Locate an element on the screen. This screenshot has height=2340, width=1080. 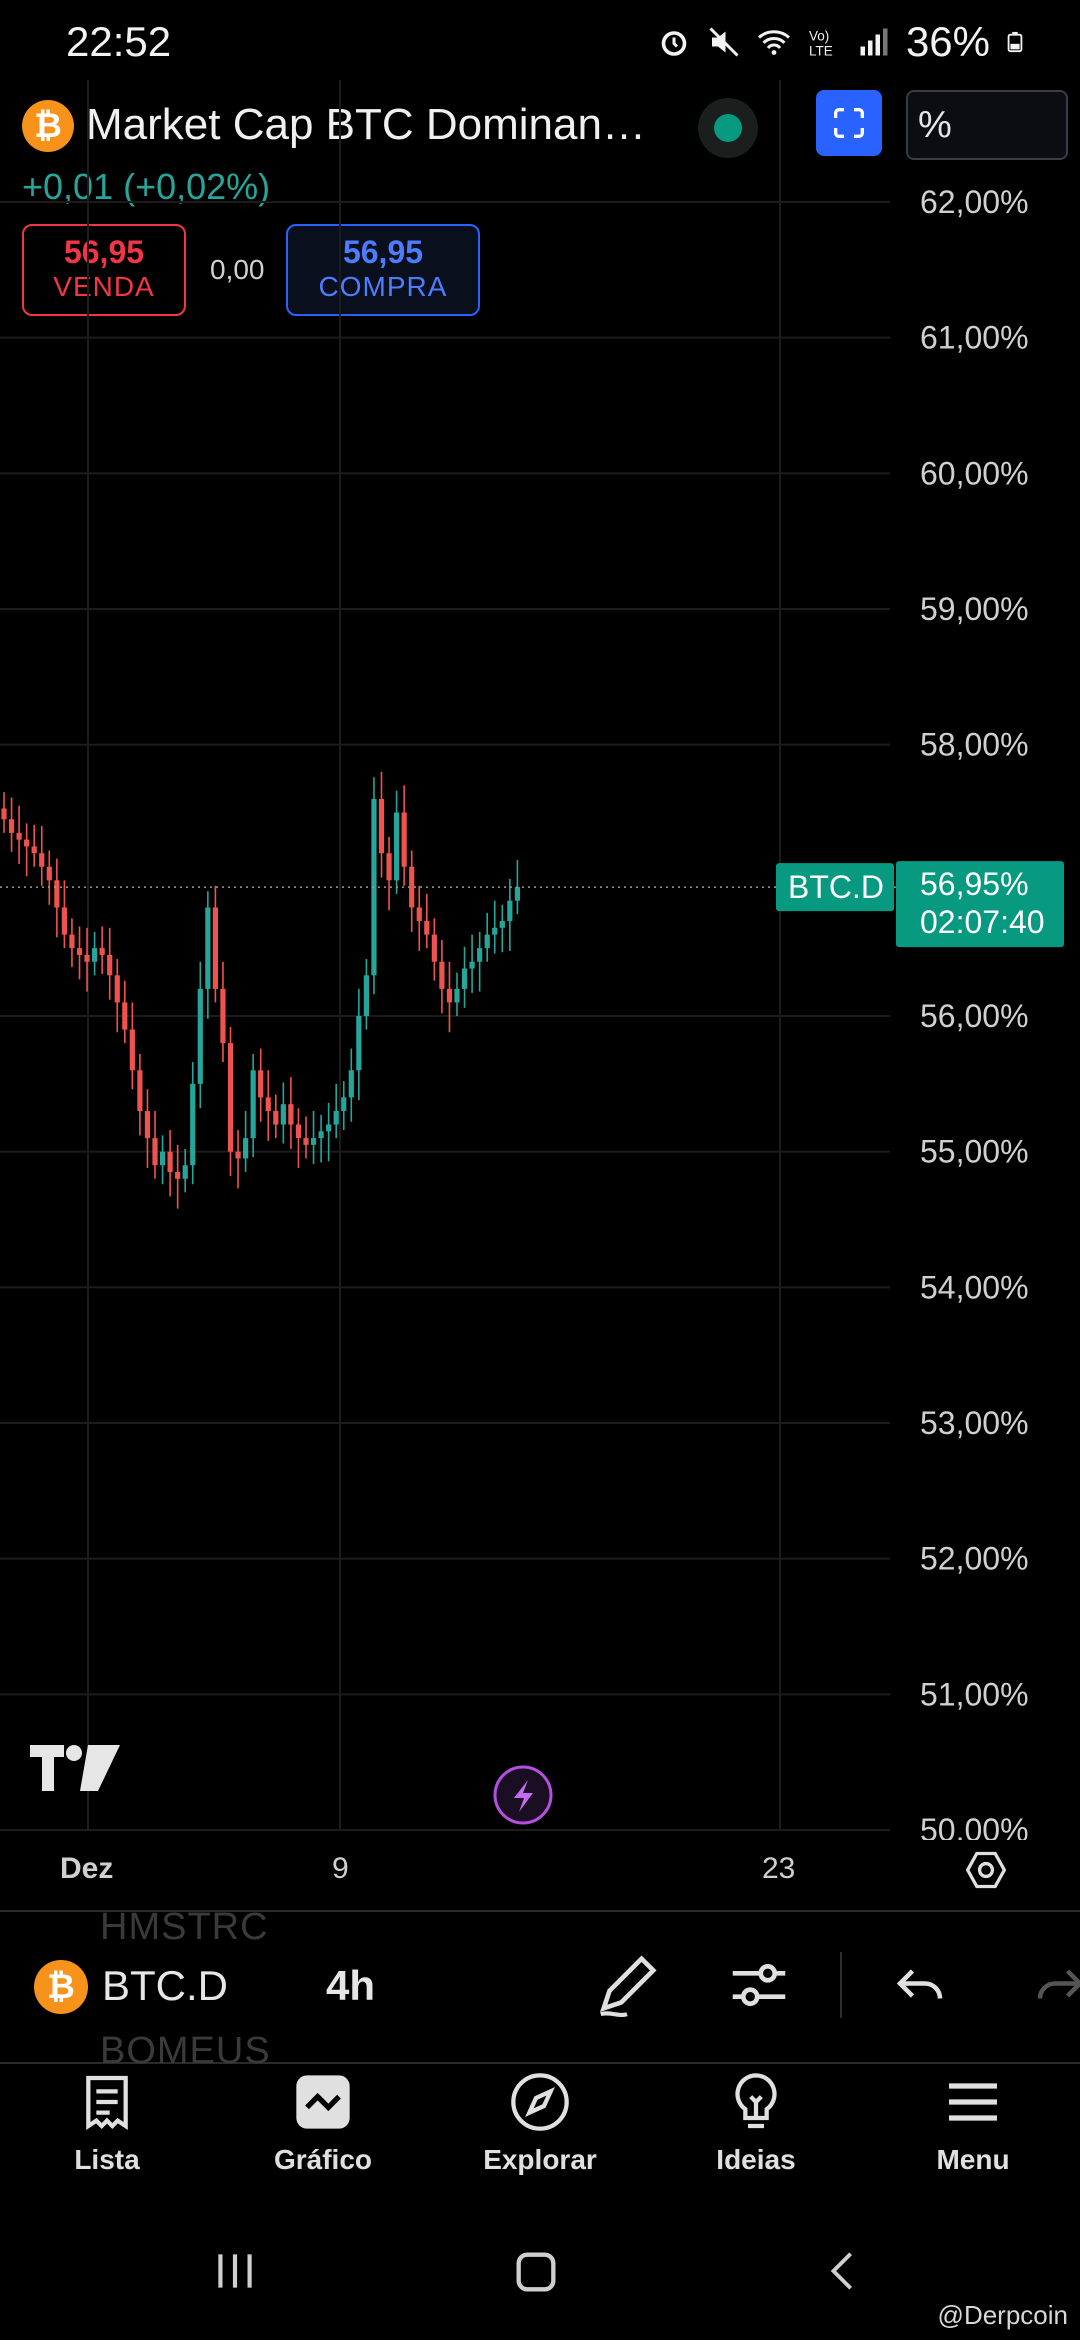
redo-icon is located at coordinates (1055, 1986).